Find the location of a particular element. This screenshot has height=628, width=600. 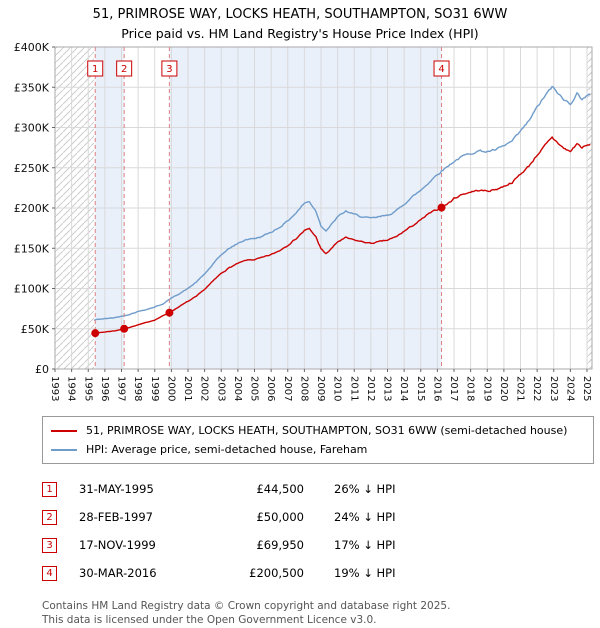

x-axis-label: 1995 is located at coordinates (87, 388).